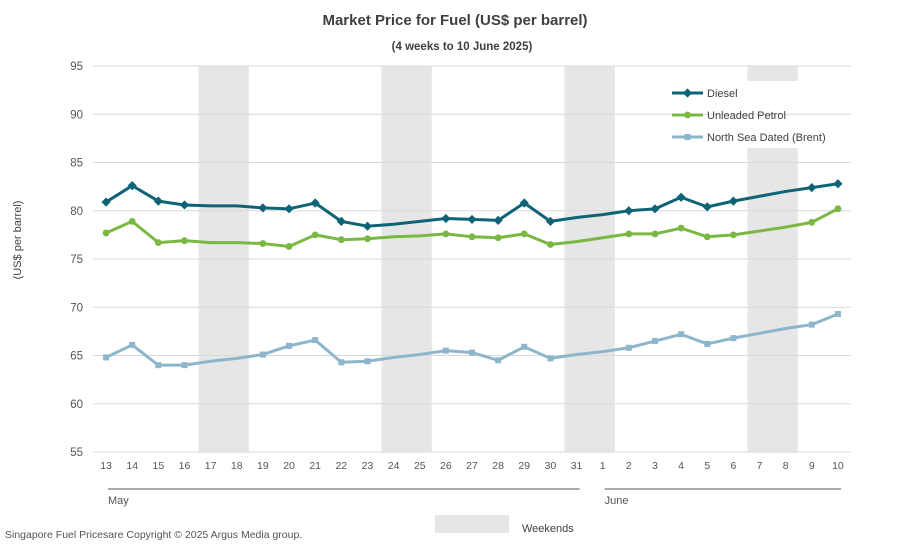 This screenshot has width=911, height=551. Describe the element at coordinates (681, 466) in the screenshot. I see `x-tick-label: 4` at that location.